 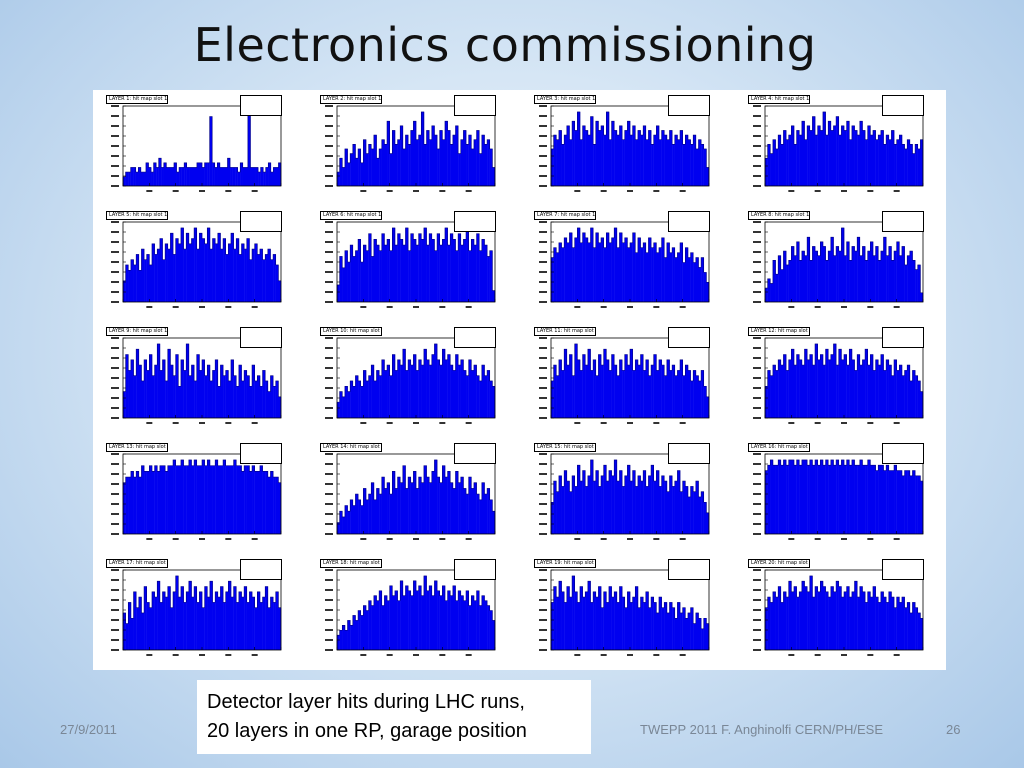 What do you see at coordinates (193, 377) in the screenshot?
I see `histogram-9: LAYER 9: hit map slot 1` at bounding box center [193, 377].